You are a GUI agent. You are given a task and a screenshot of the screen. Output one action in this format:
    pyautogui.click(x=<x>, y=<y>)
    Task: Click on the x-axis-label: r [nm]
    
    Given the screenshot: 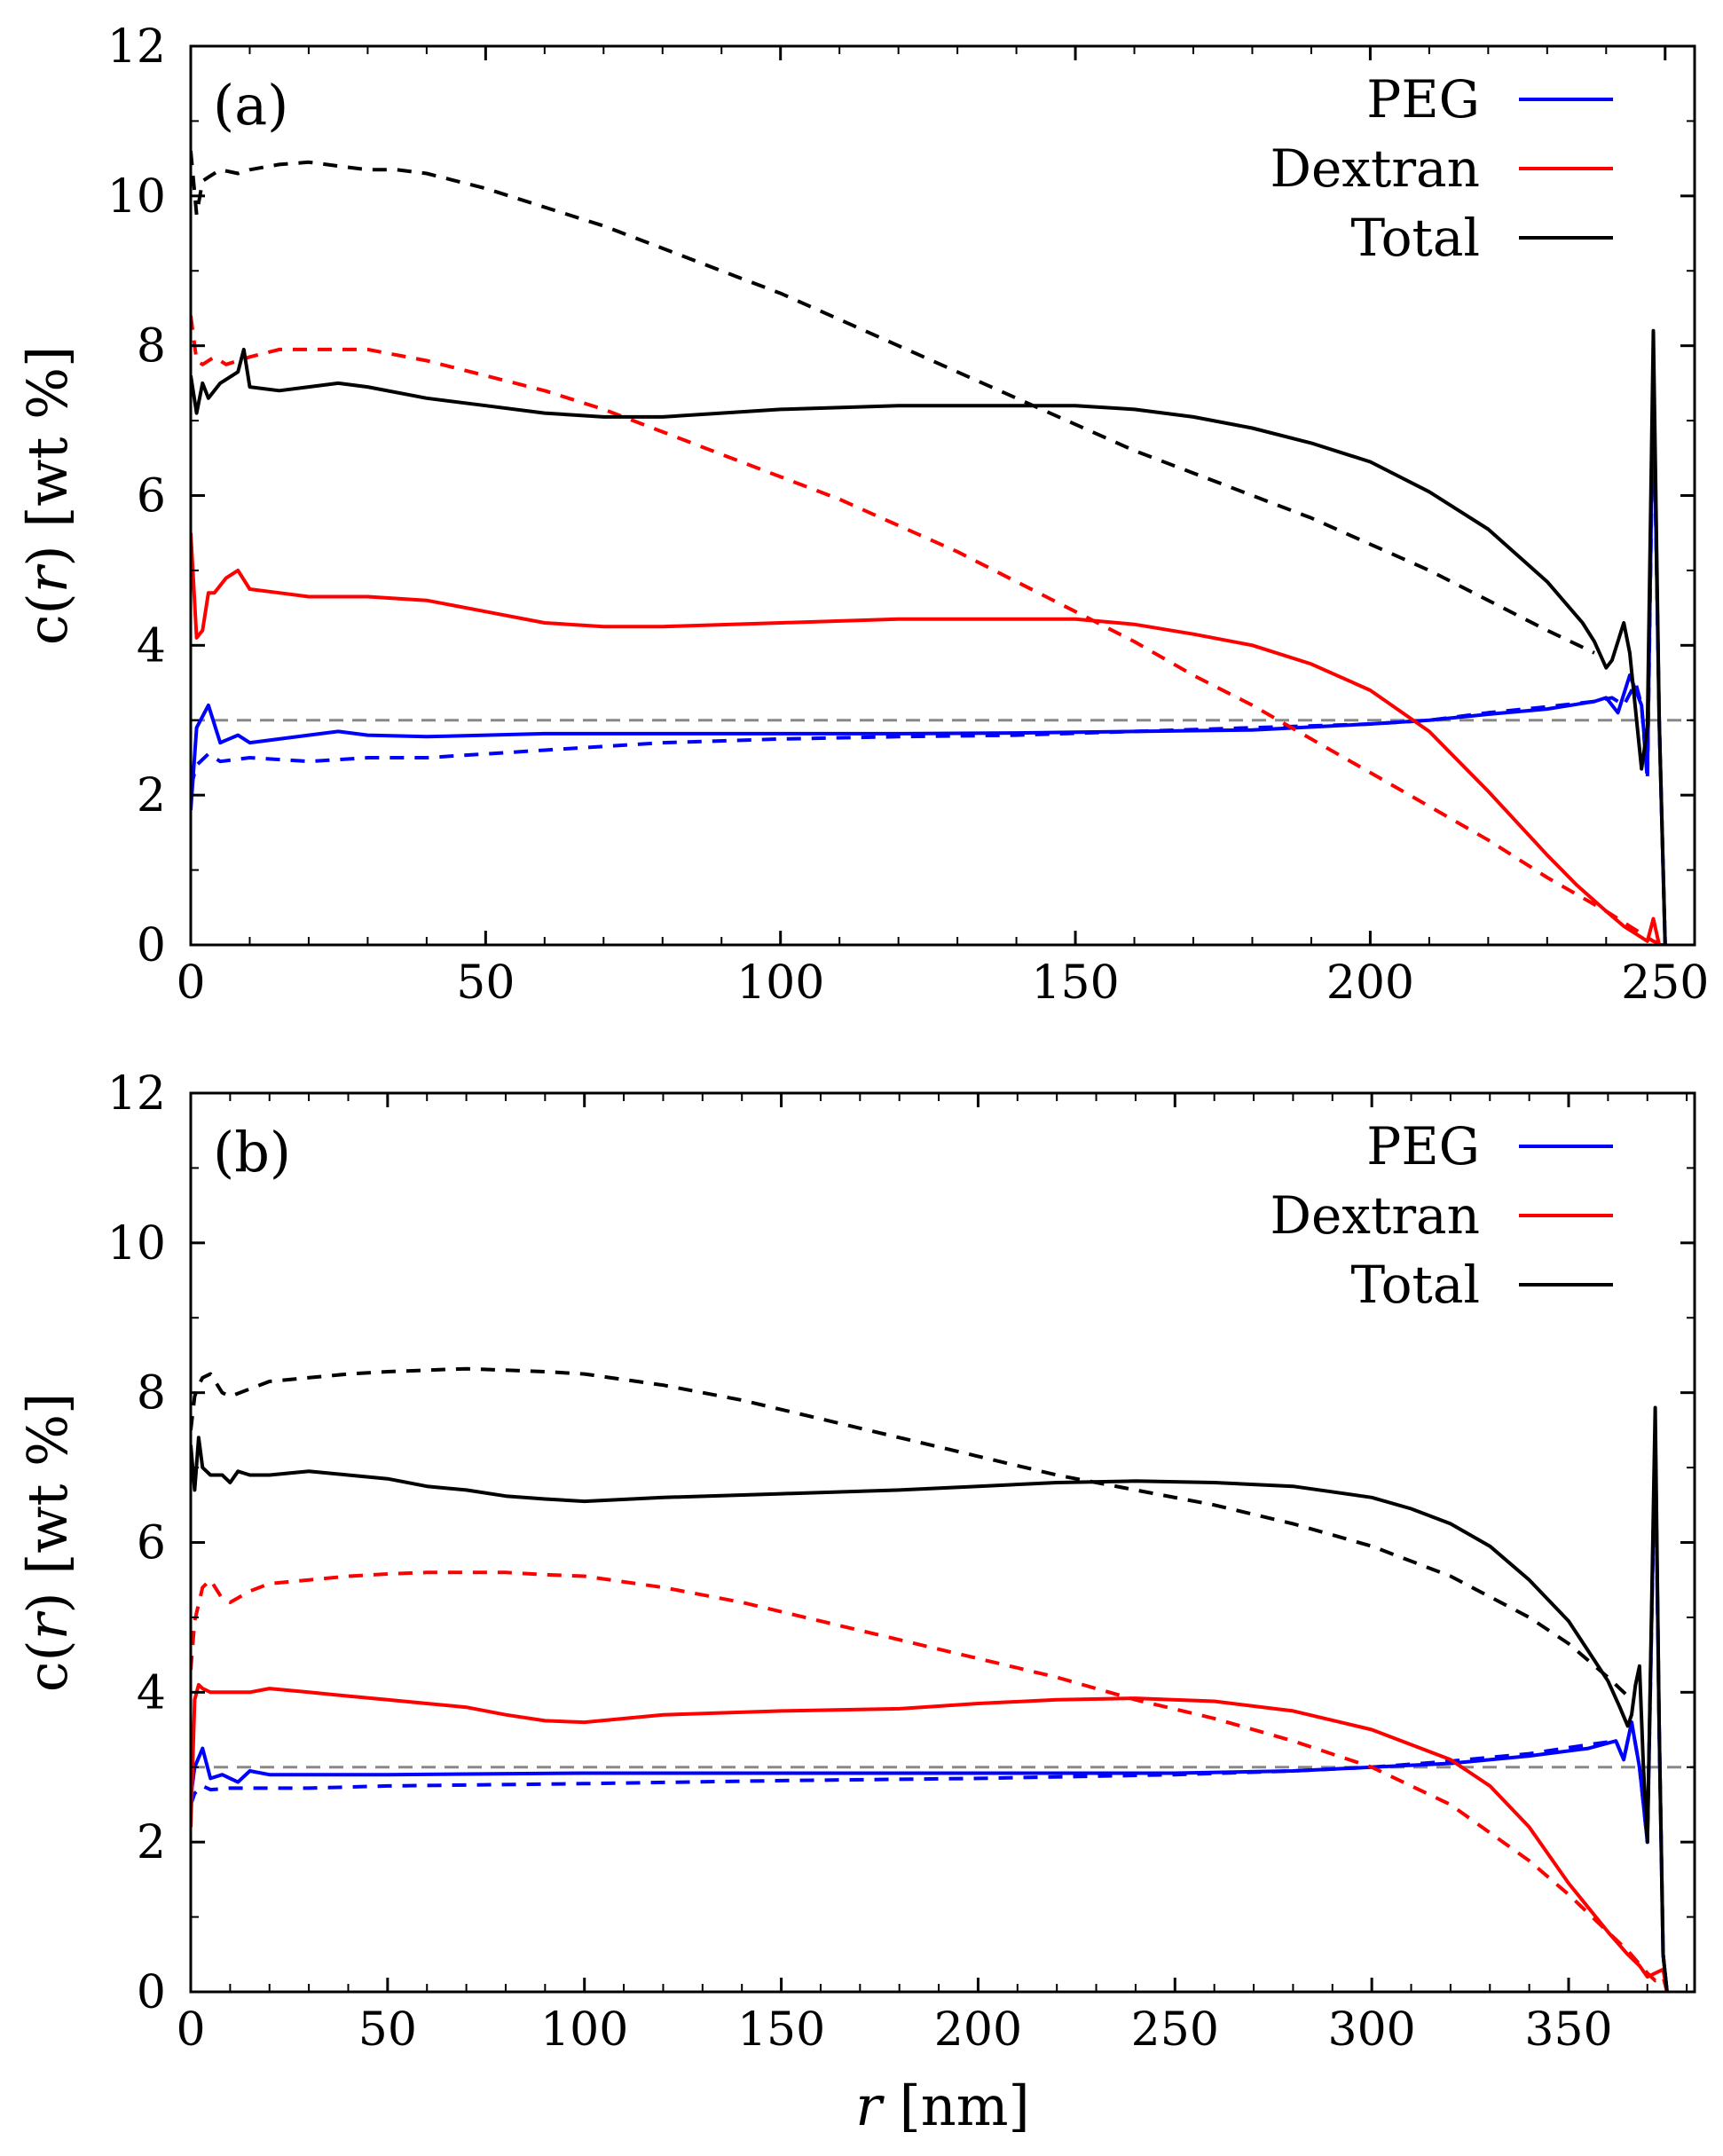 What is the action you would take?
    pyautogui.click(x=942, y=2105)
    